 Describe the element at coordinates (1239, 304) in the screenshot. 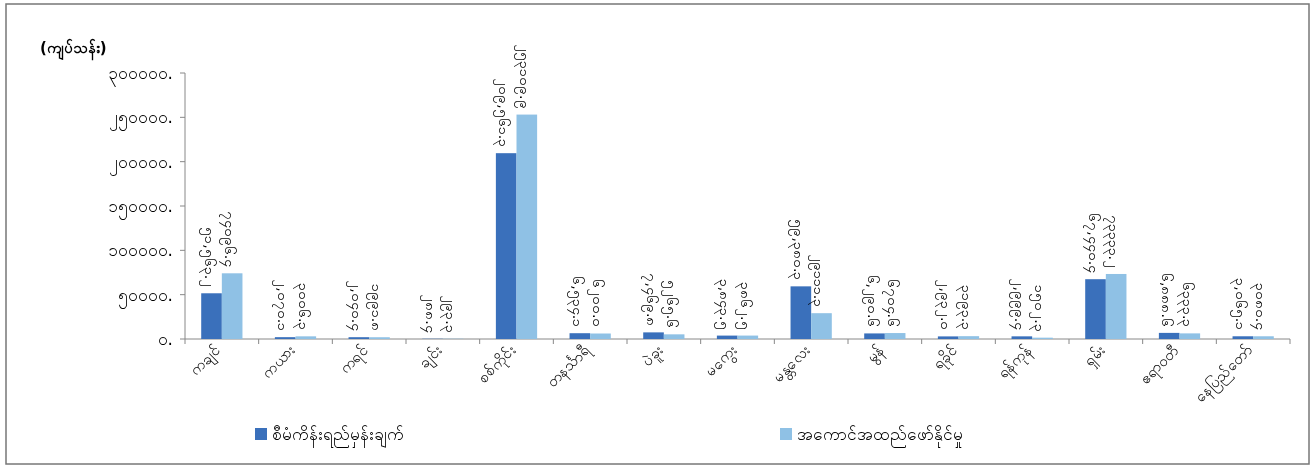

I see `data-label: ၃,၀၆၅.၁` at that location.